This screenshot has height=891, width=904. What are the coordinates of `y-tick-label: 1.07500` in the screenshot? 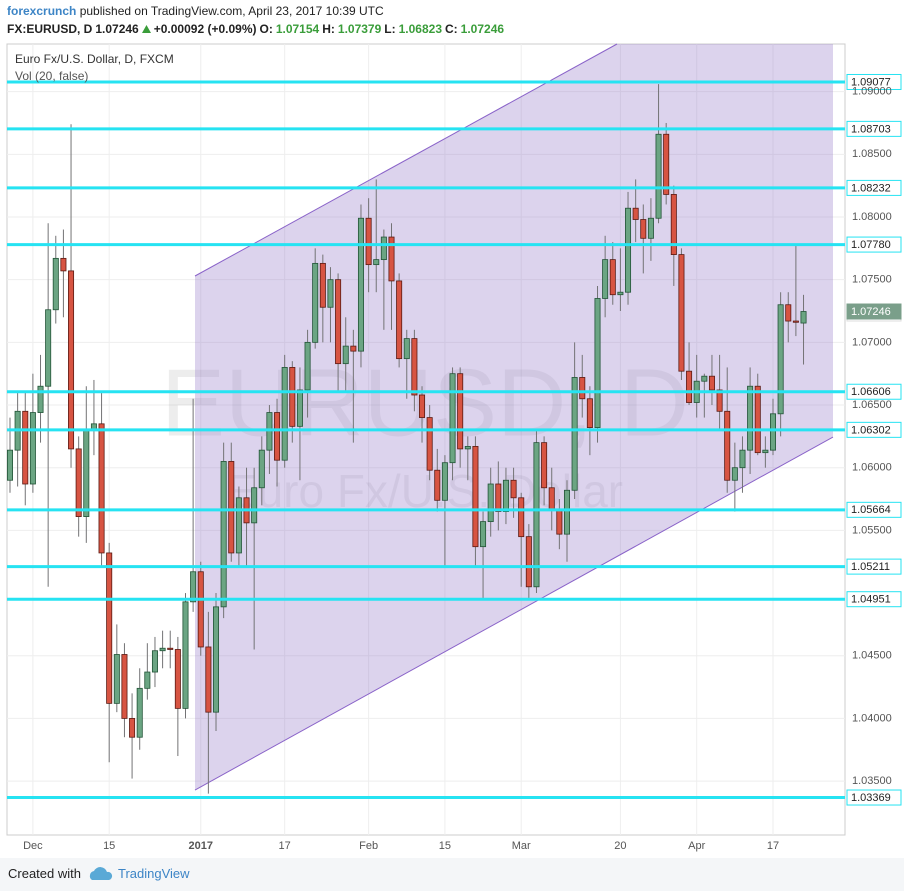 It's located at (872, 280).